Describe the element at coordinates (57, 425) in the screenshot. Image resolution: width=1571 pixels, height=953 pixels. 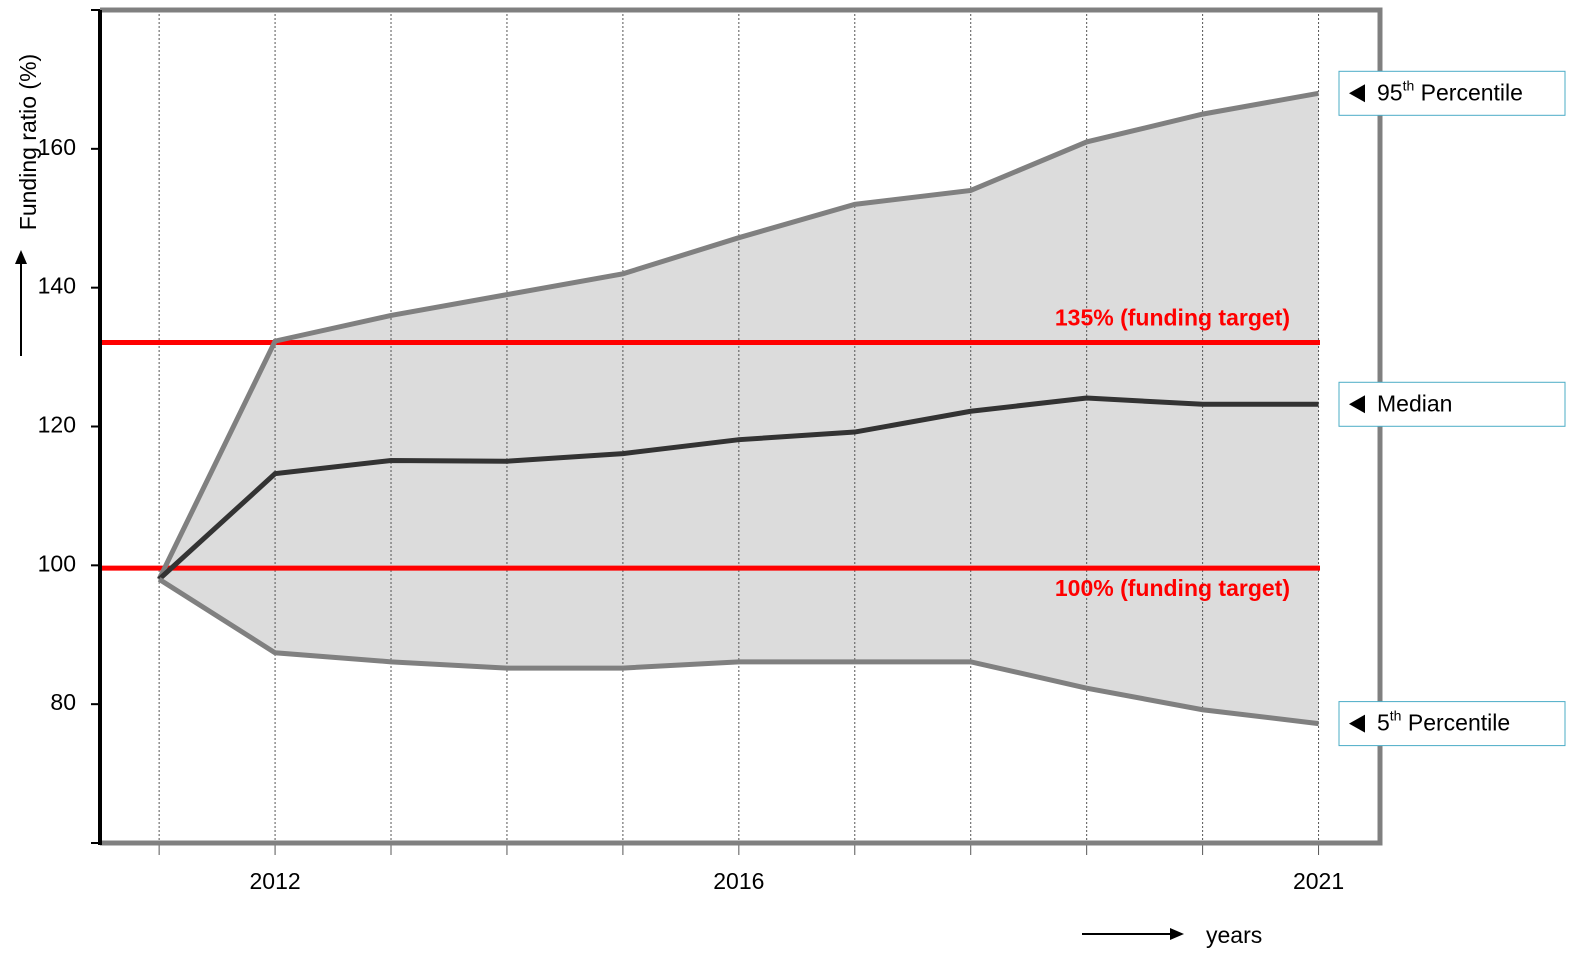
I see `y-tick-label: 120` at that location.